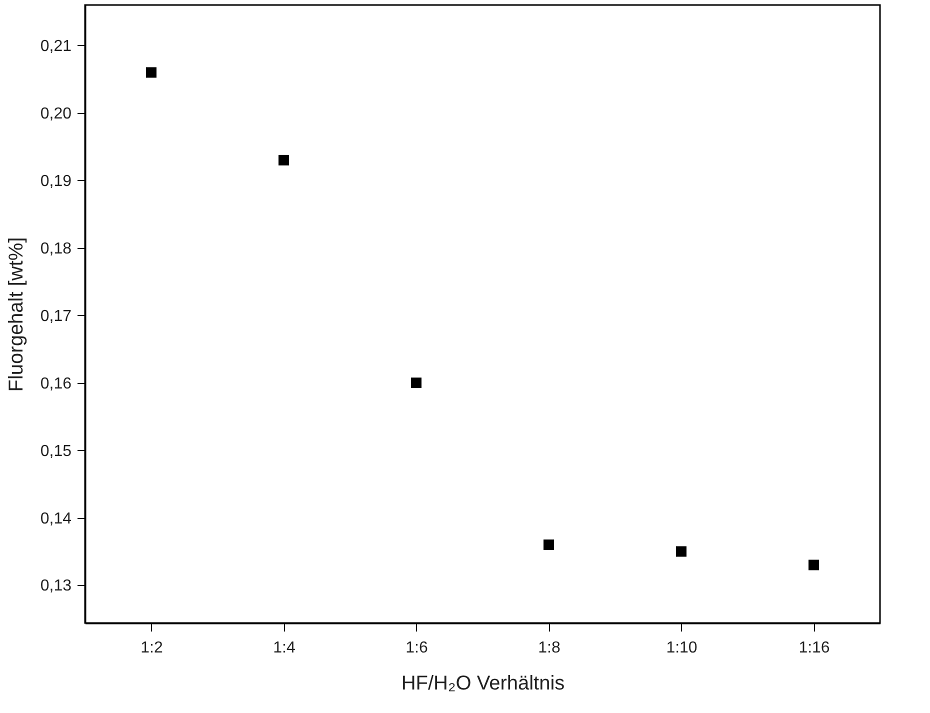  Describe the element at coordinates (417, 648) in the screenshot. I see `x-tick-label: 1:6` at that location.